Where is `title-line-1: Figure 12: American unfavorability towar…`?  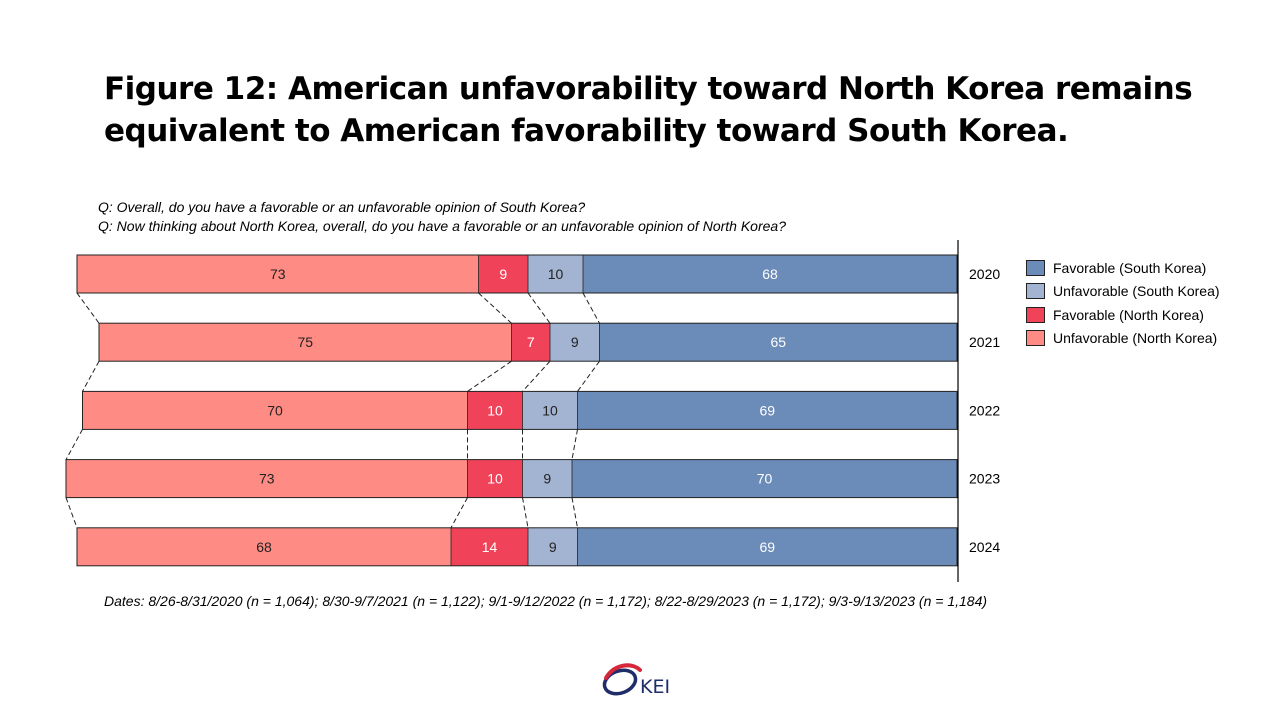 title-line-1: Figure 12: American unfavorability towar… is located at coordinates (648, 89).